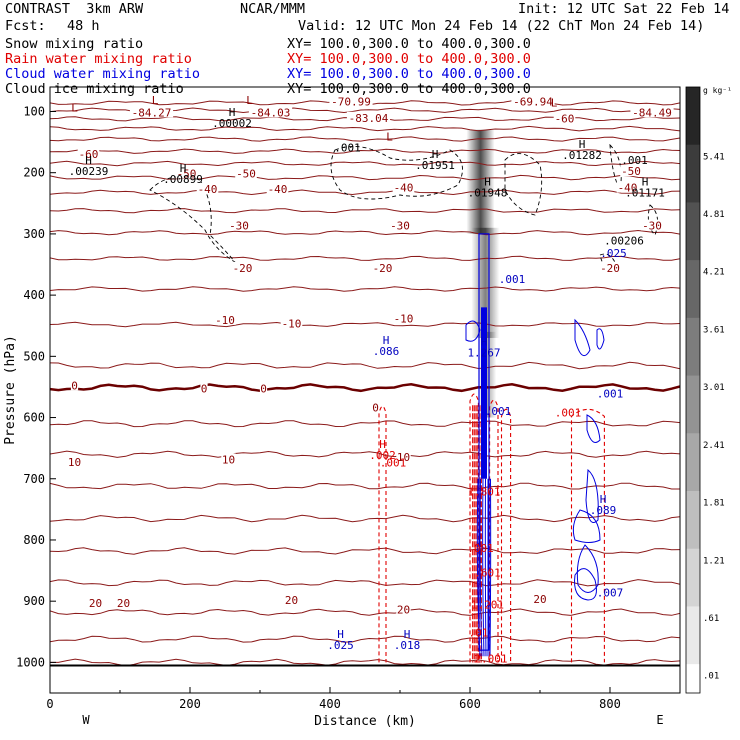  What do you see at coordinates (49, 704) in the screenshot?
I see `x-tick-label-0: 0` at bounding box center [49, 704].